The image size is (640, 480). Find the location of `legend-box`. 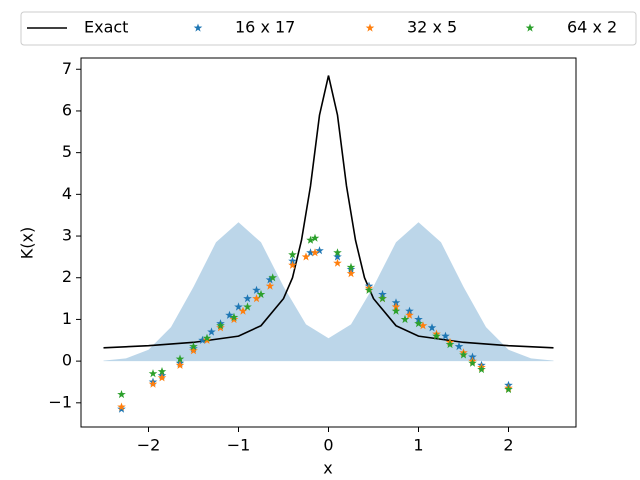

legend-box is located at coordinates (328, 28).